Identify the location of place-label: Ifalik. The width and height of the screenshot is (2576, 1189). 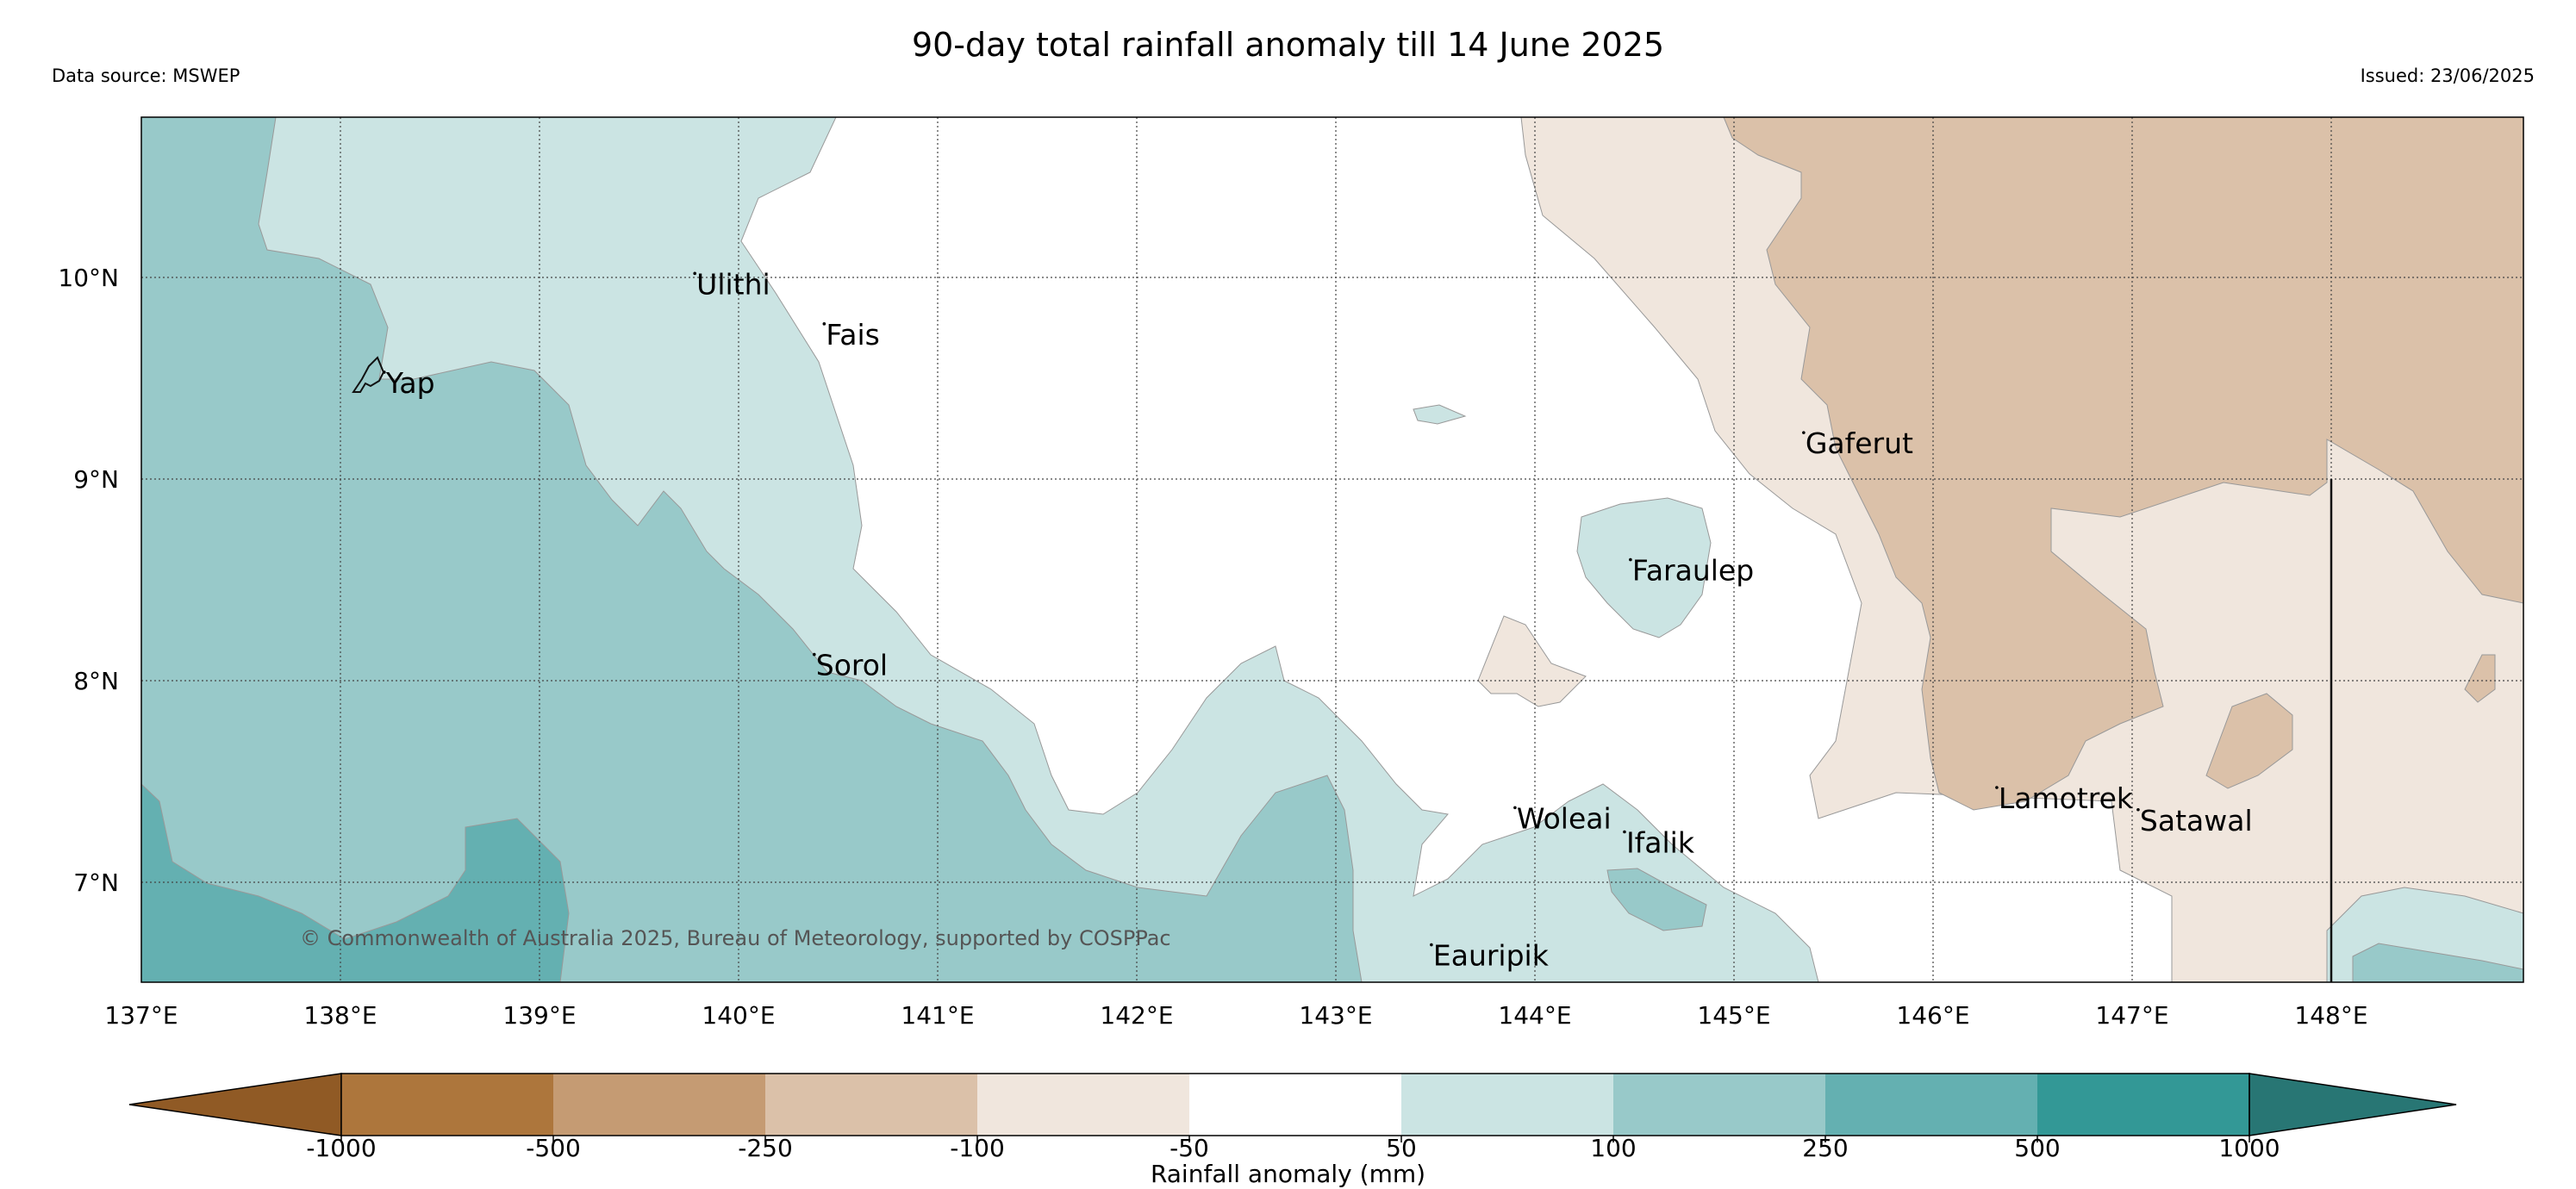
(1660, 843).